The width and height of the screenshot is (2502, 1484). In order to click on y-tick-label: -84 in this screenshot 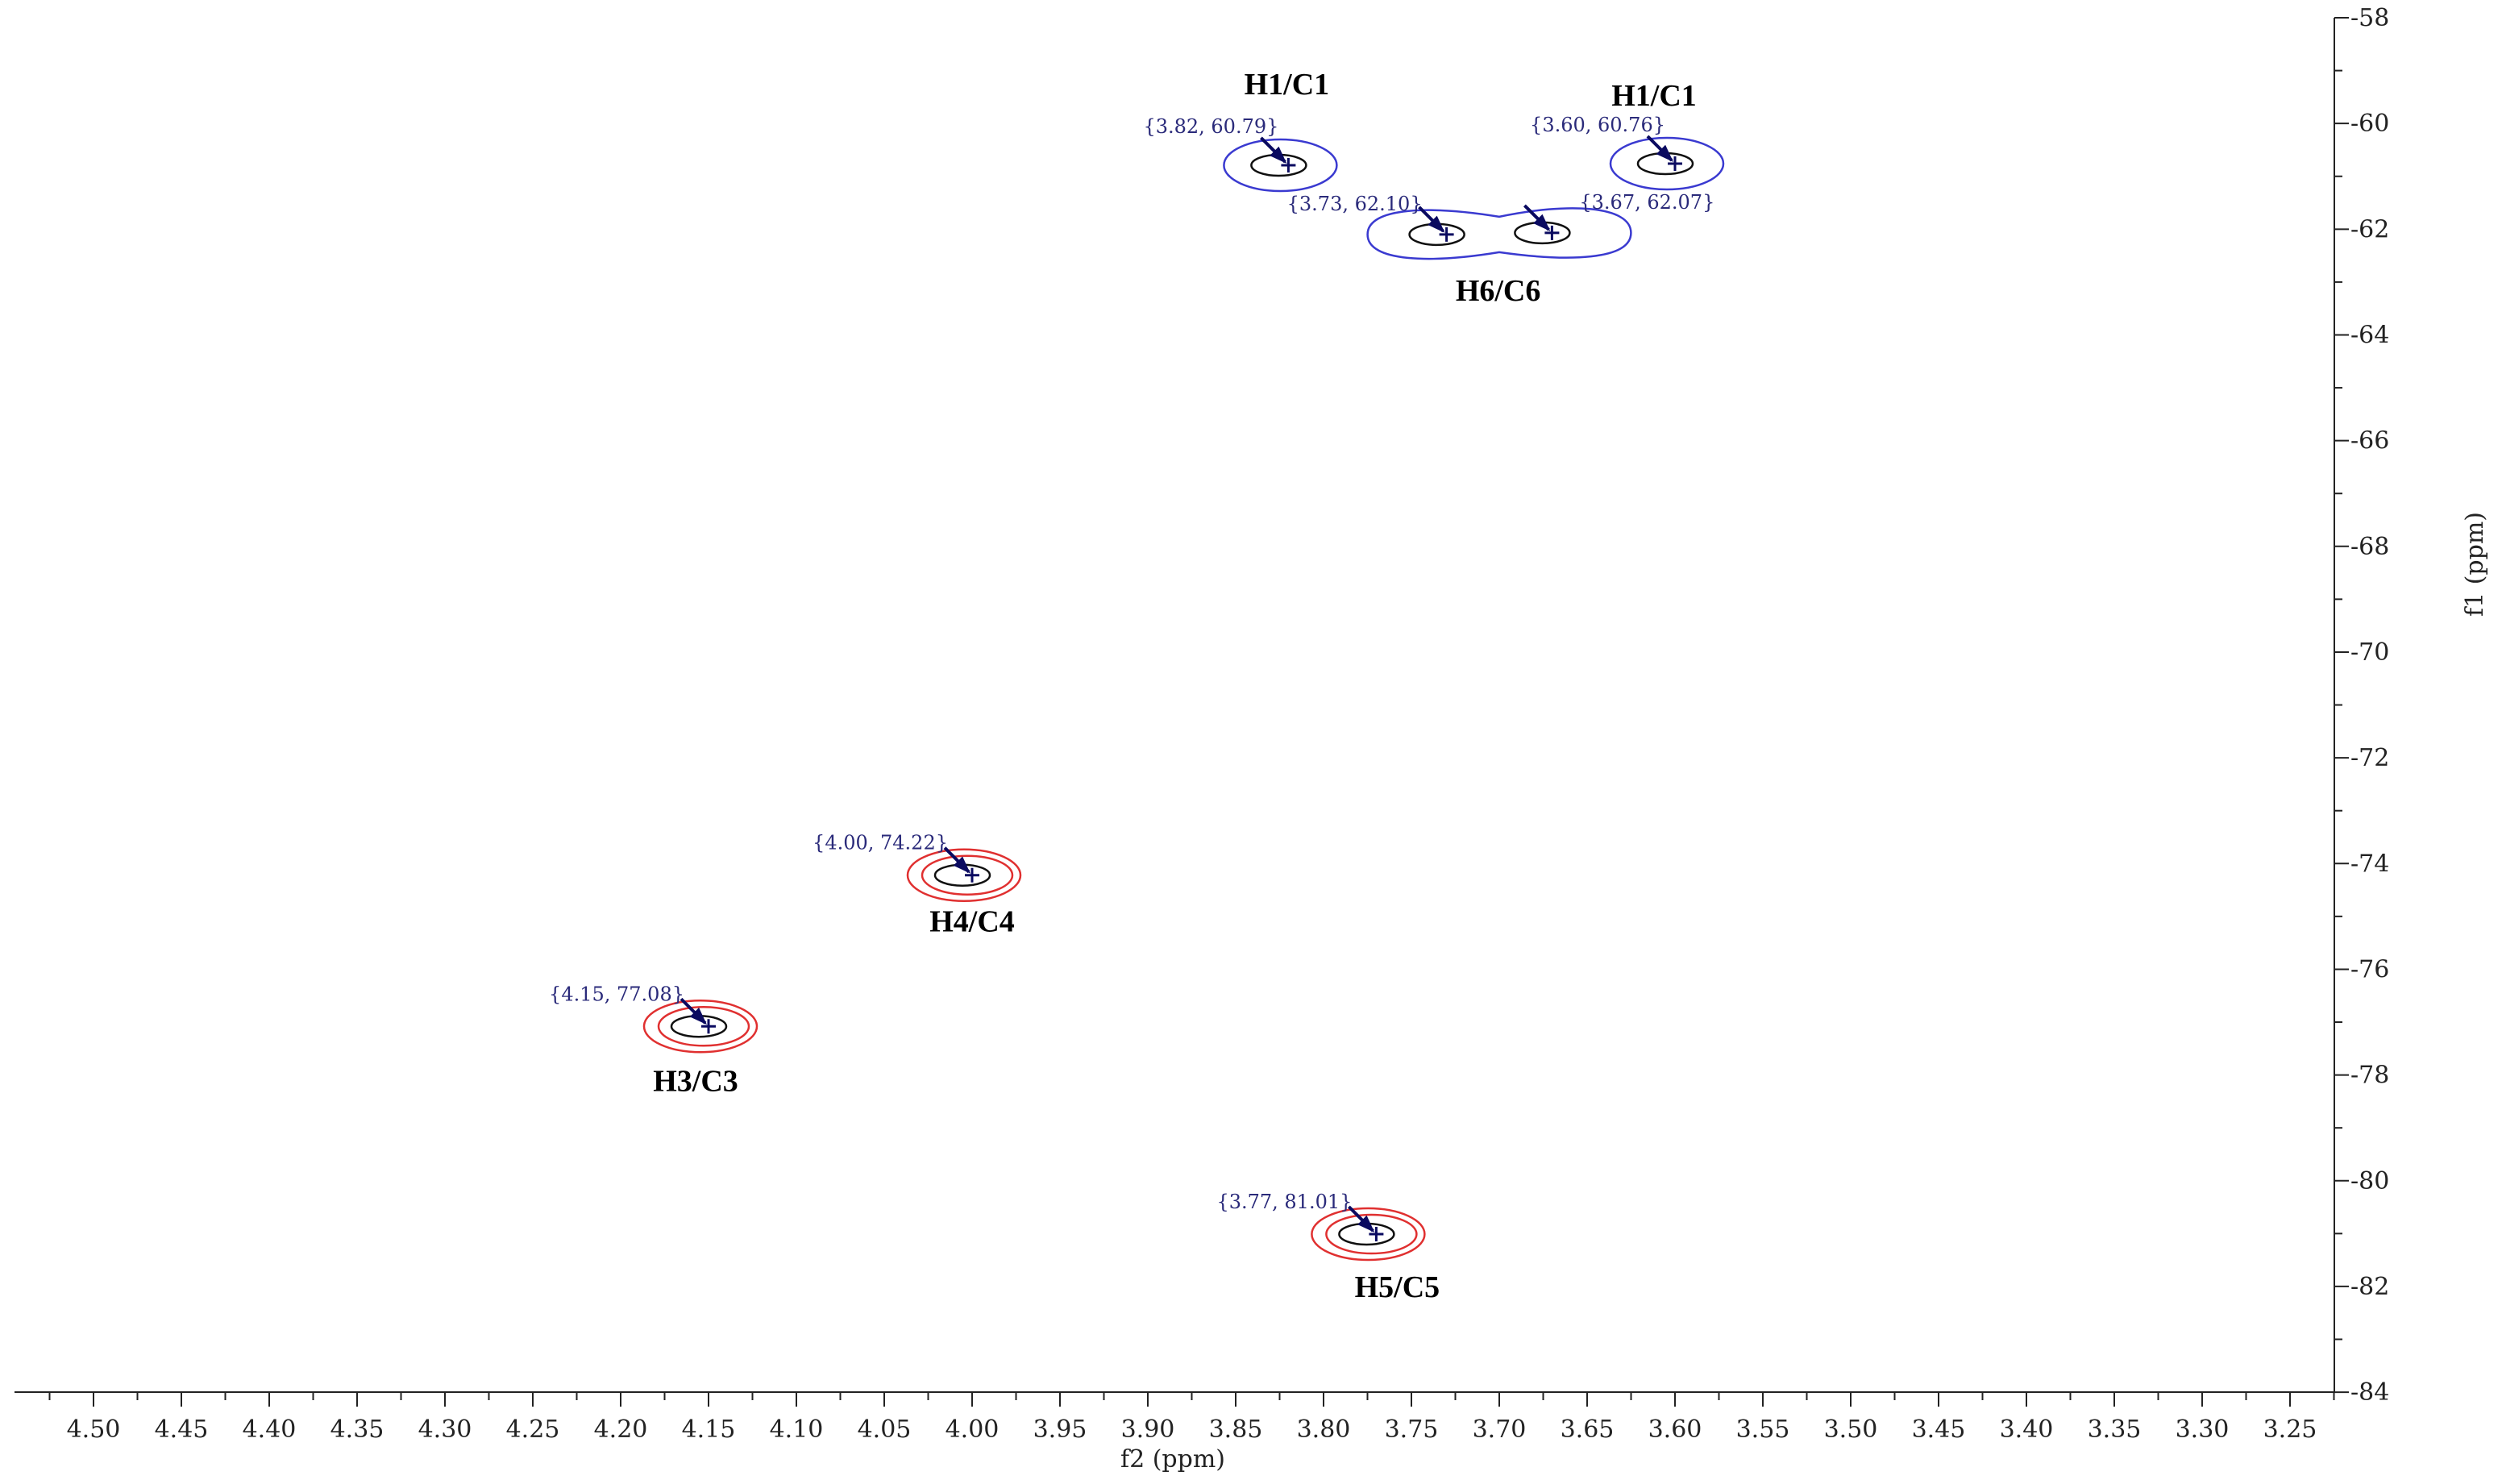, I will do `click(2369, 1392)`.